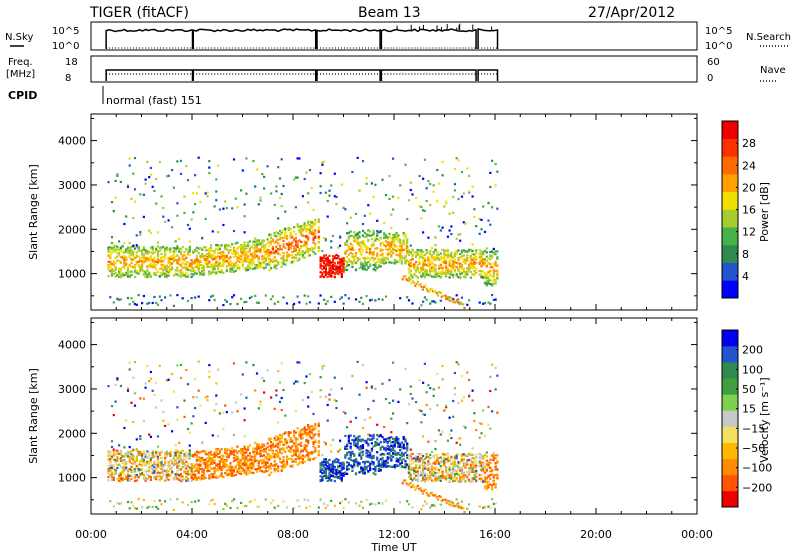  Describe the element at coordinates (631, 13) in the screenshot. I see `date-title: 27/Apr/2012` at that location.